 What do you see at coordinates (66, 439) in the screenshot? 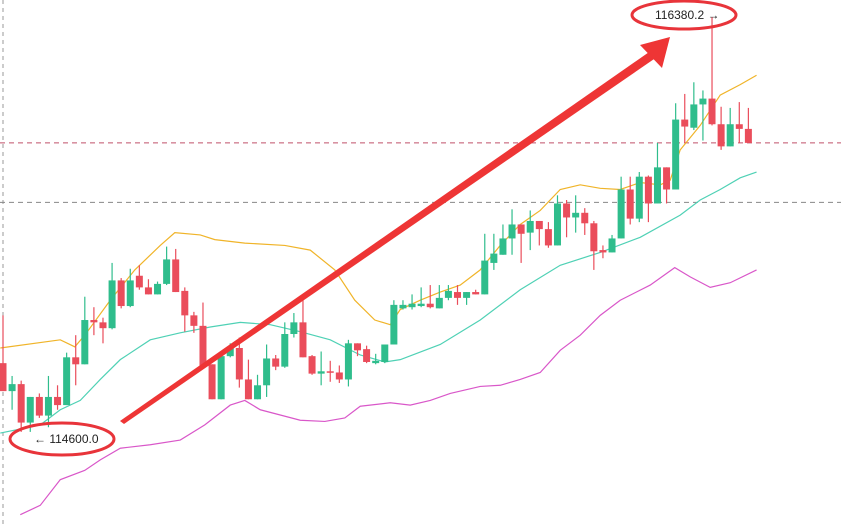
I see `low-price-label: ← 114600.0` at bounding box center [66, 439].